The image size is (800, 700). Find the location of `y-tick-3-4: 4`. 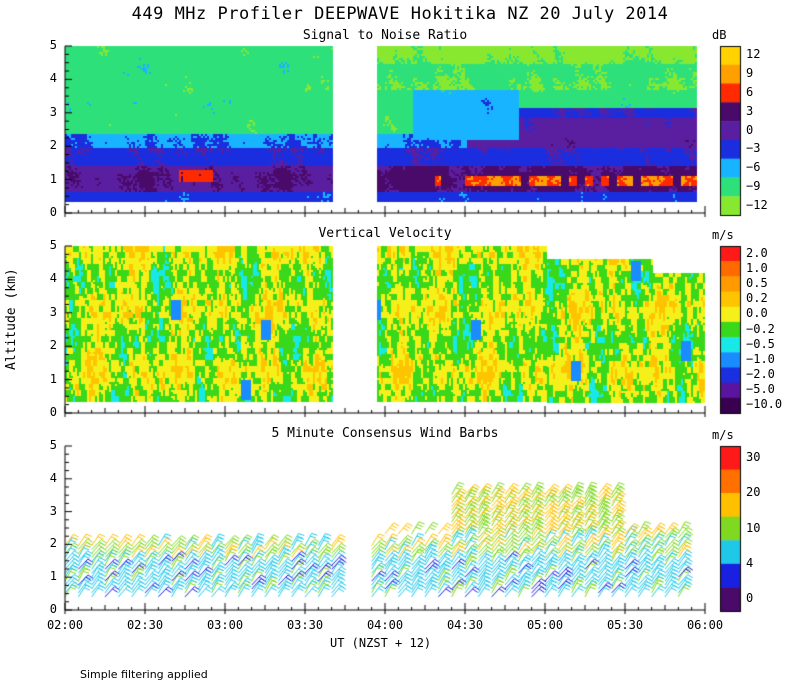

y-tick-3-4: 4 is located at coordinates (53, 477).